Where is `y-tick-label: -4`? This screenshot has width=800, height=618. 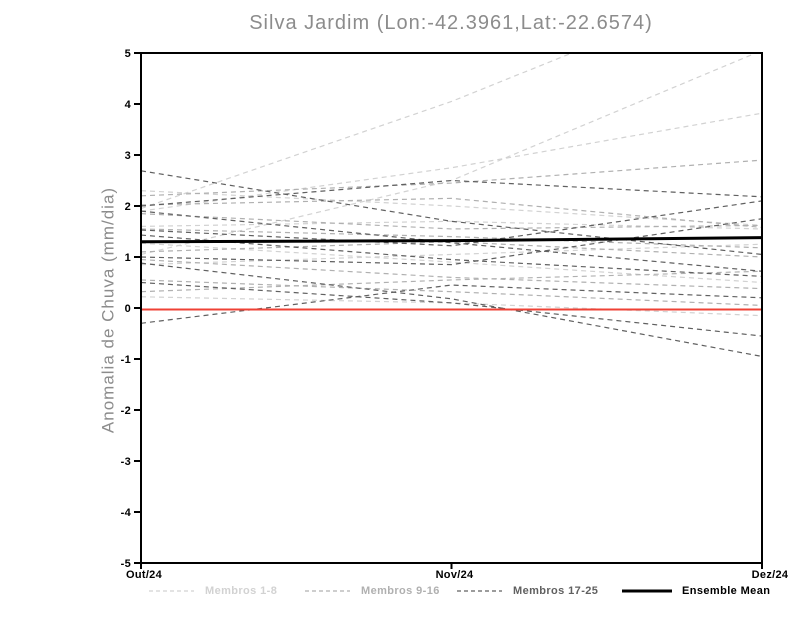
y-tick-label: -4 is located at coordinates (126, 513).